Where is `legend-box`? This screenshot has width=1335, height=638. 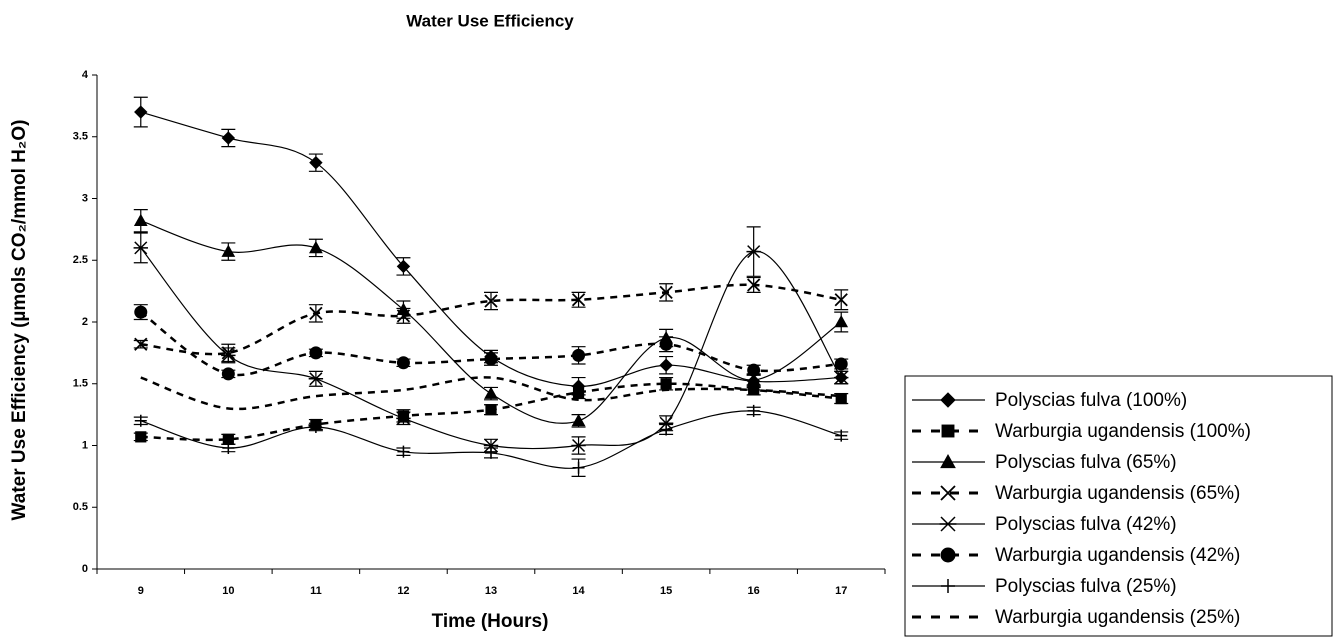
legend-box is located at coordinates (1118, 506).